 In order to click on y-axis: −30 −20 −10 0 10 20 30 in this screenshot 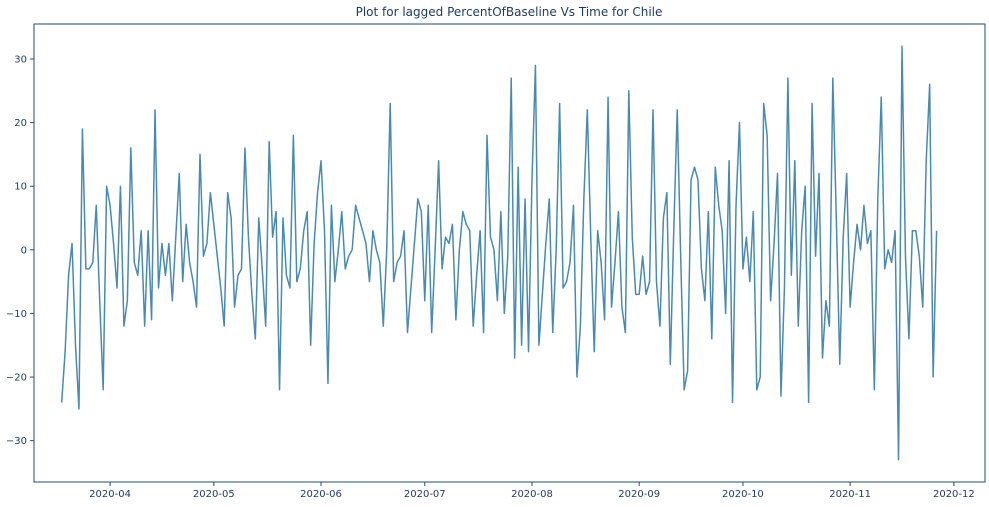, I will do `click(20, 250)`.